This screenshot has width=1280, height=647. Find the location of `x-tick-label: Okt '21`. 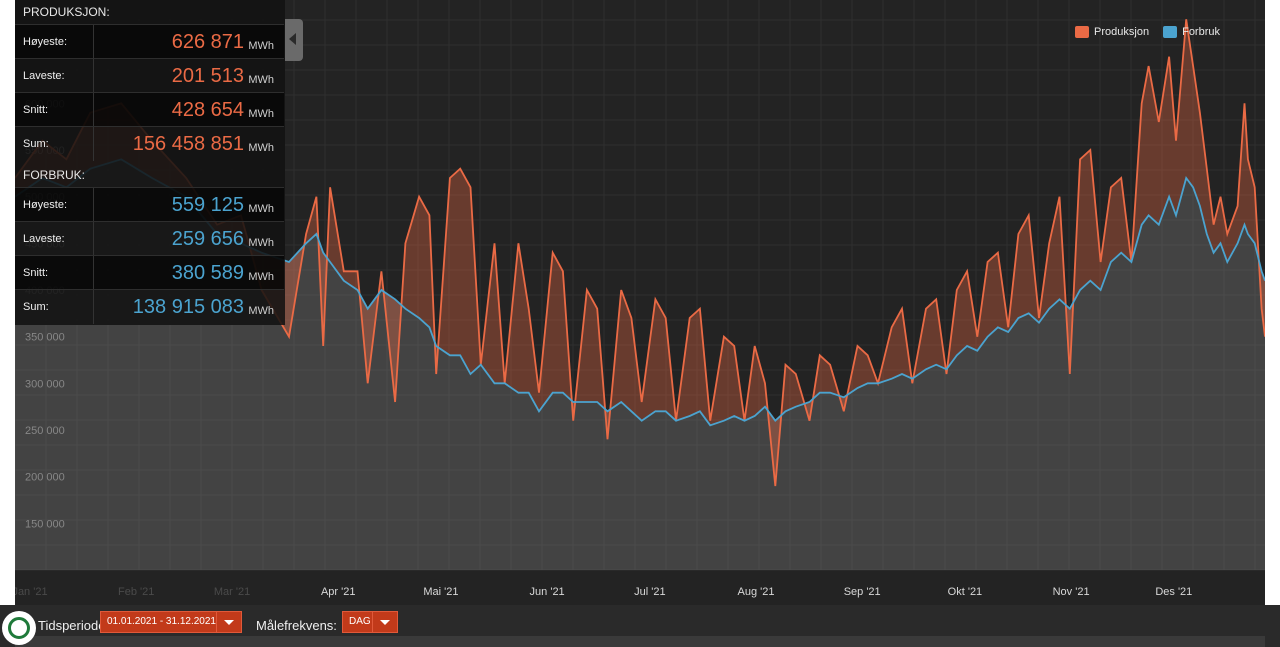

x-tick-label: Okt '21 is located at coordinates (965, 592).